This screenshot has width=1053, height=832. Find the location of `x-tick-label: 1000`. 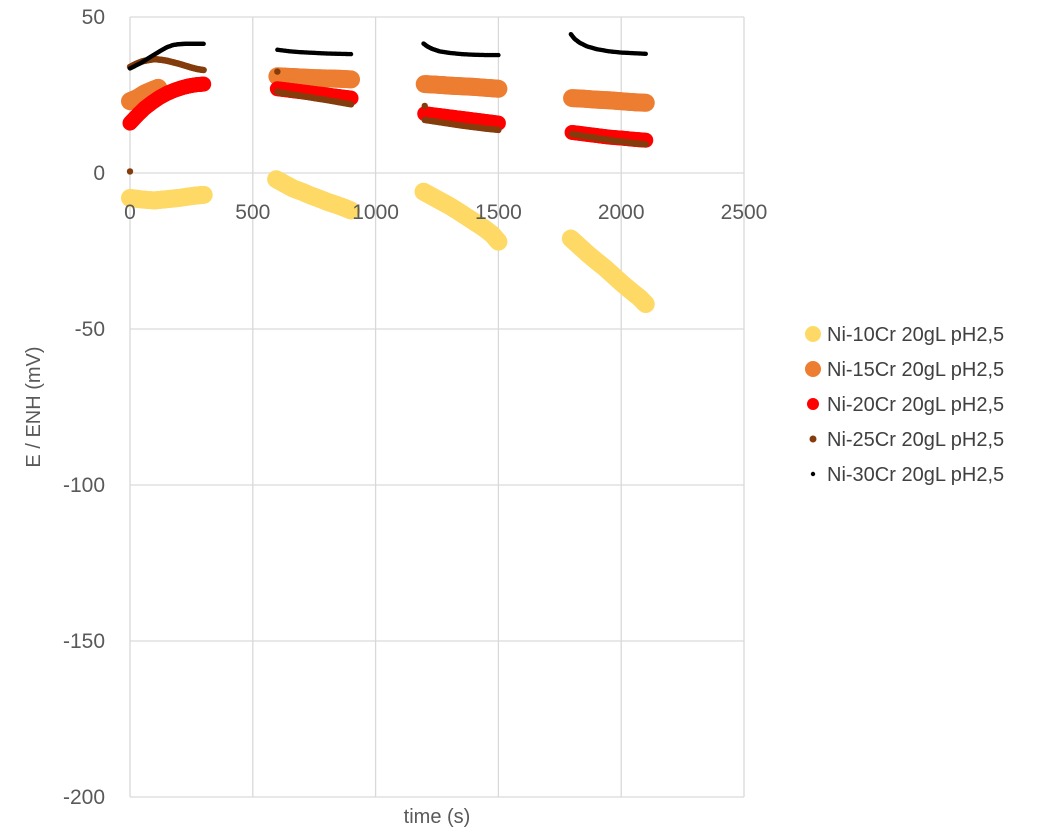

x-tick-label: 1000 is located at coordinates (375, 212).